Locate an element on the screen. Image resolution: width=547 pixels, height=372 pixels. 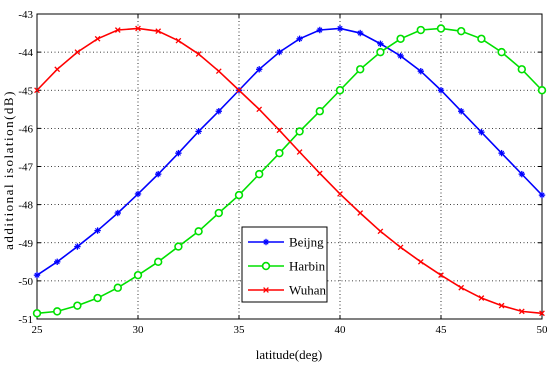
y-tick-label: -44 is located at coordinates (25, 53).